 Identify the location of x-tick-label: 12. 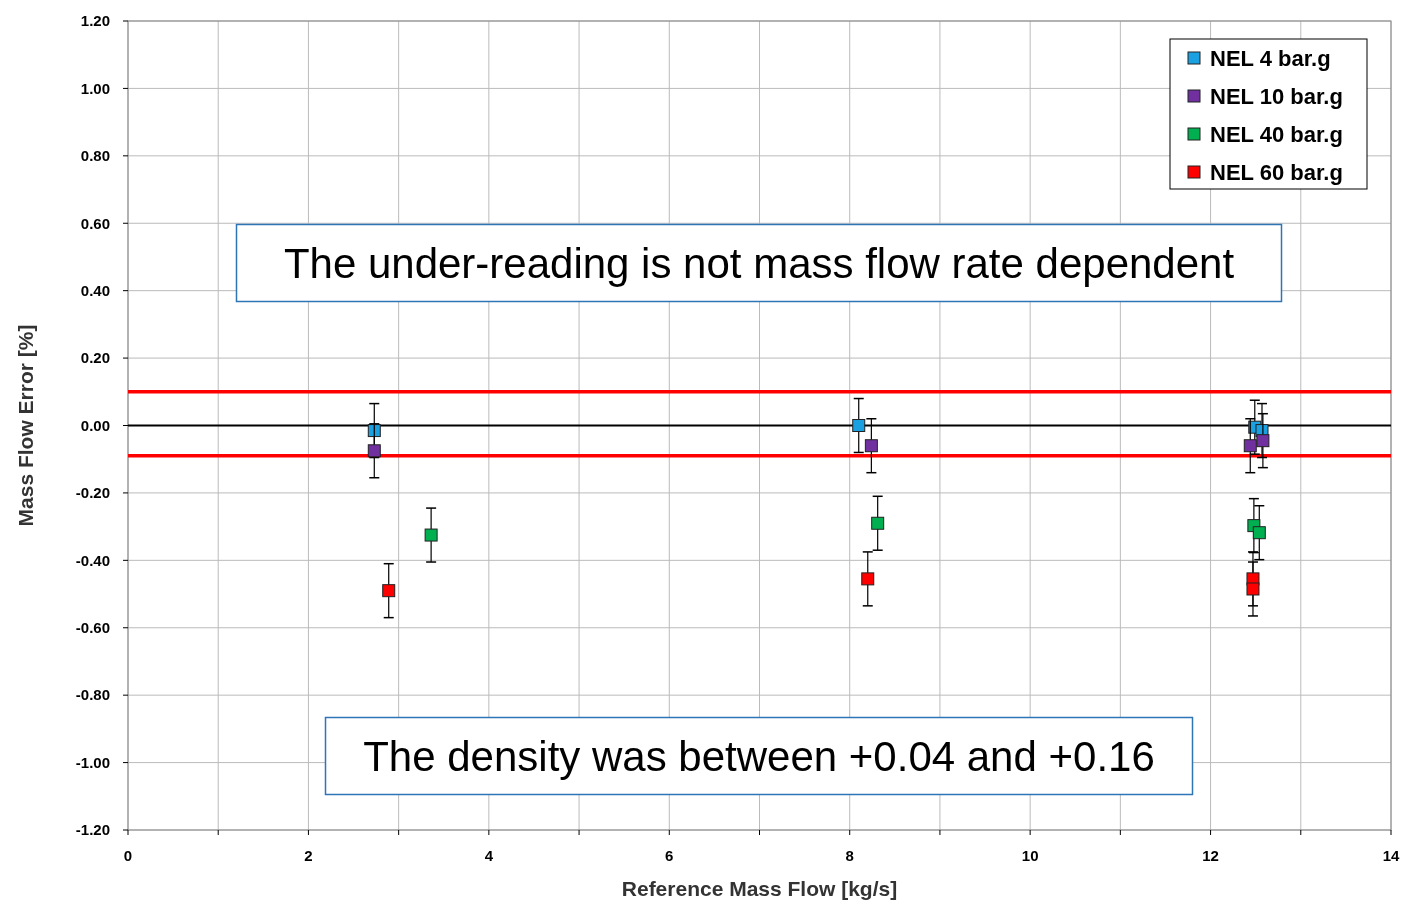
(1210, 855).